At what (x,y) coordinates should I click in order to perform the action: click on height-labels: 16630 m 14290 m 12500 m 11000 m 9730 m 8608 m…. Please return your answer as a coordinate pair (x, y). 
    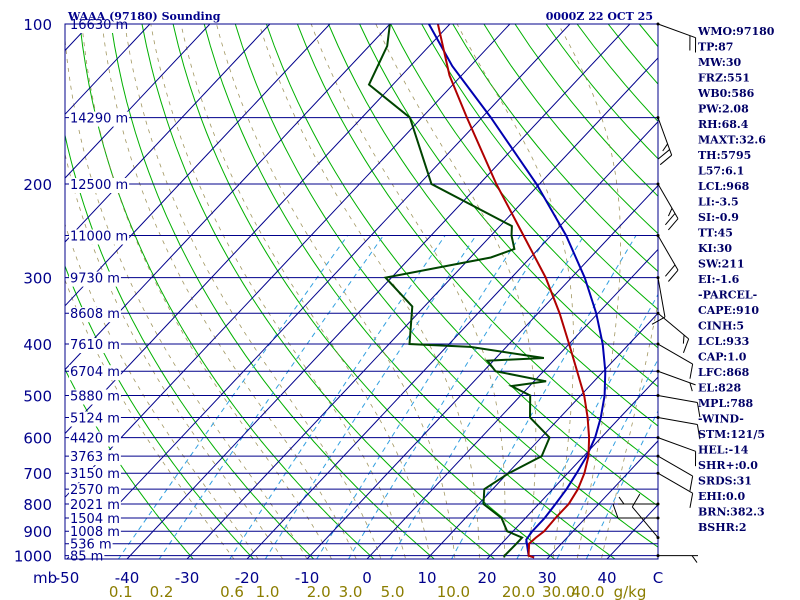
    Looking at the image, I should click on (99, 291).